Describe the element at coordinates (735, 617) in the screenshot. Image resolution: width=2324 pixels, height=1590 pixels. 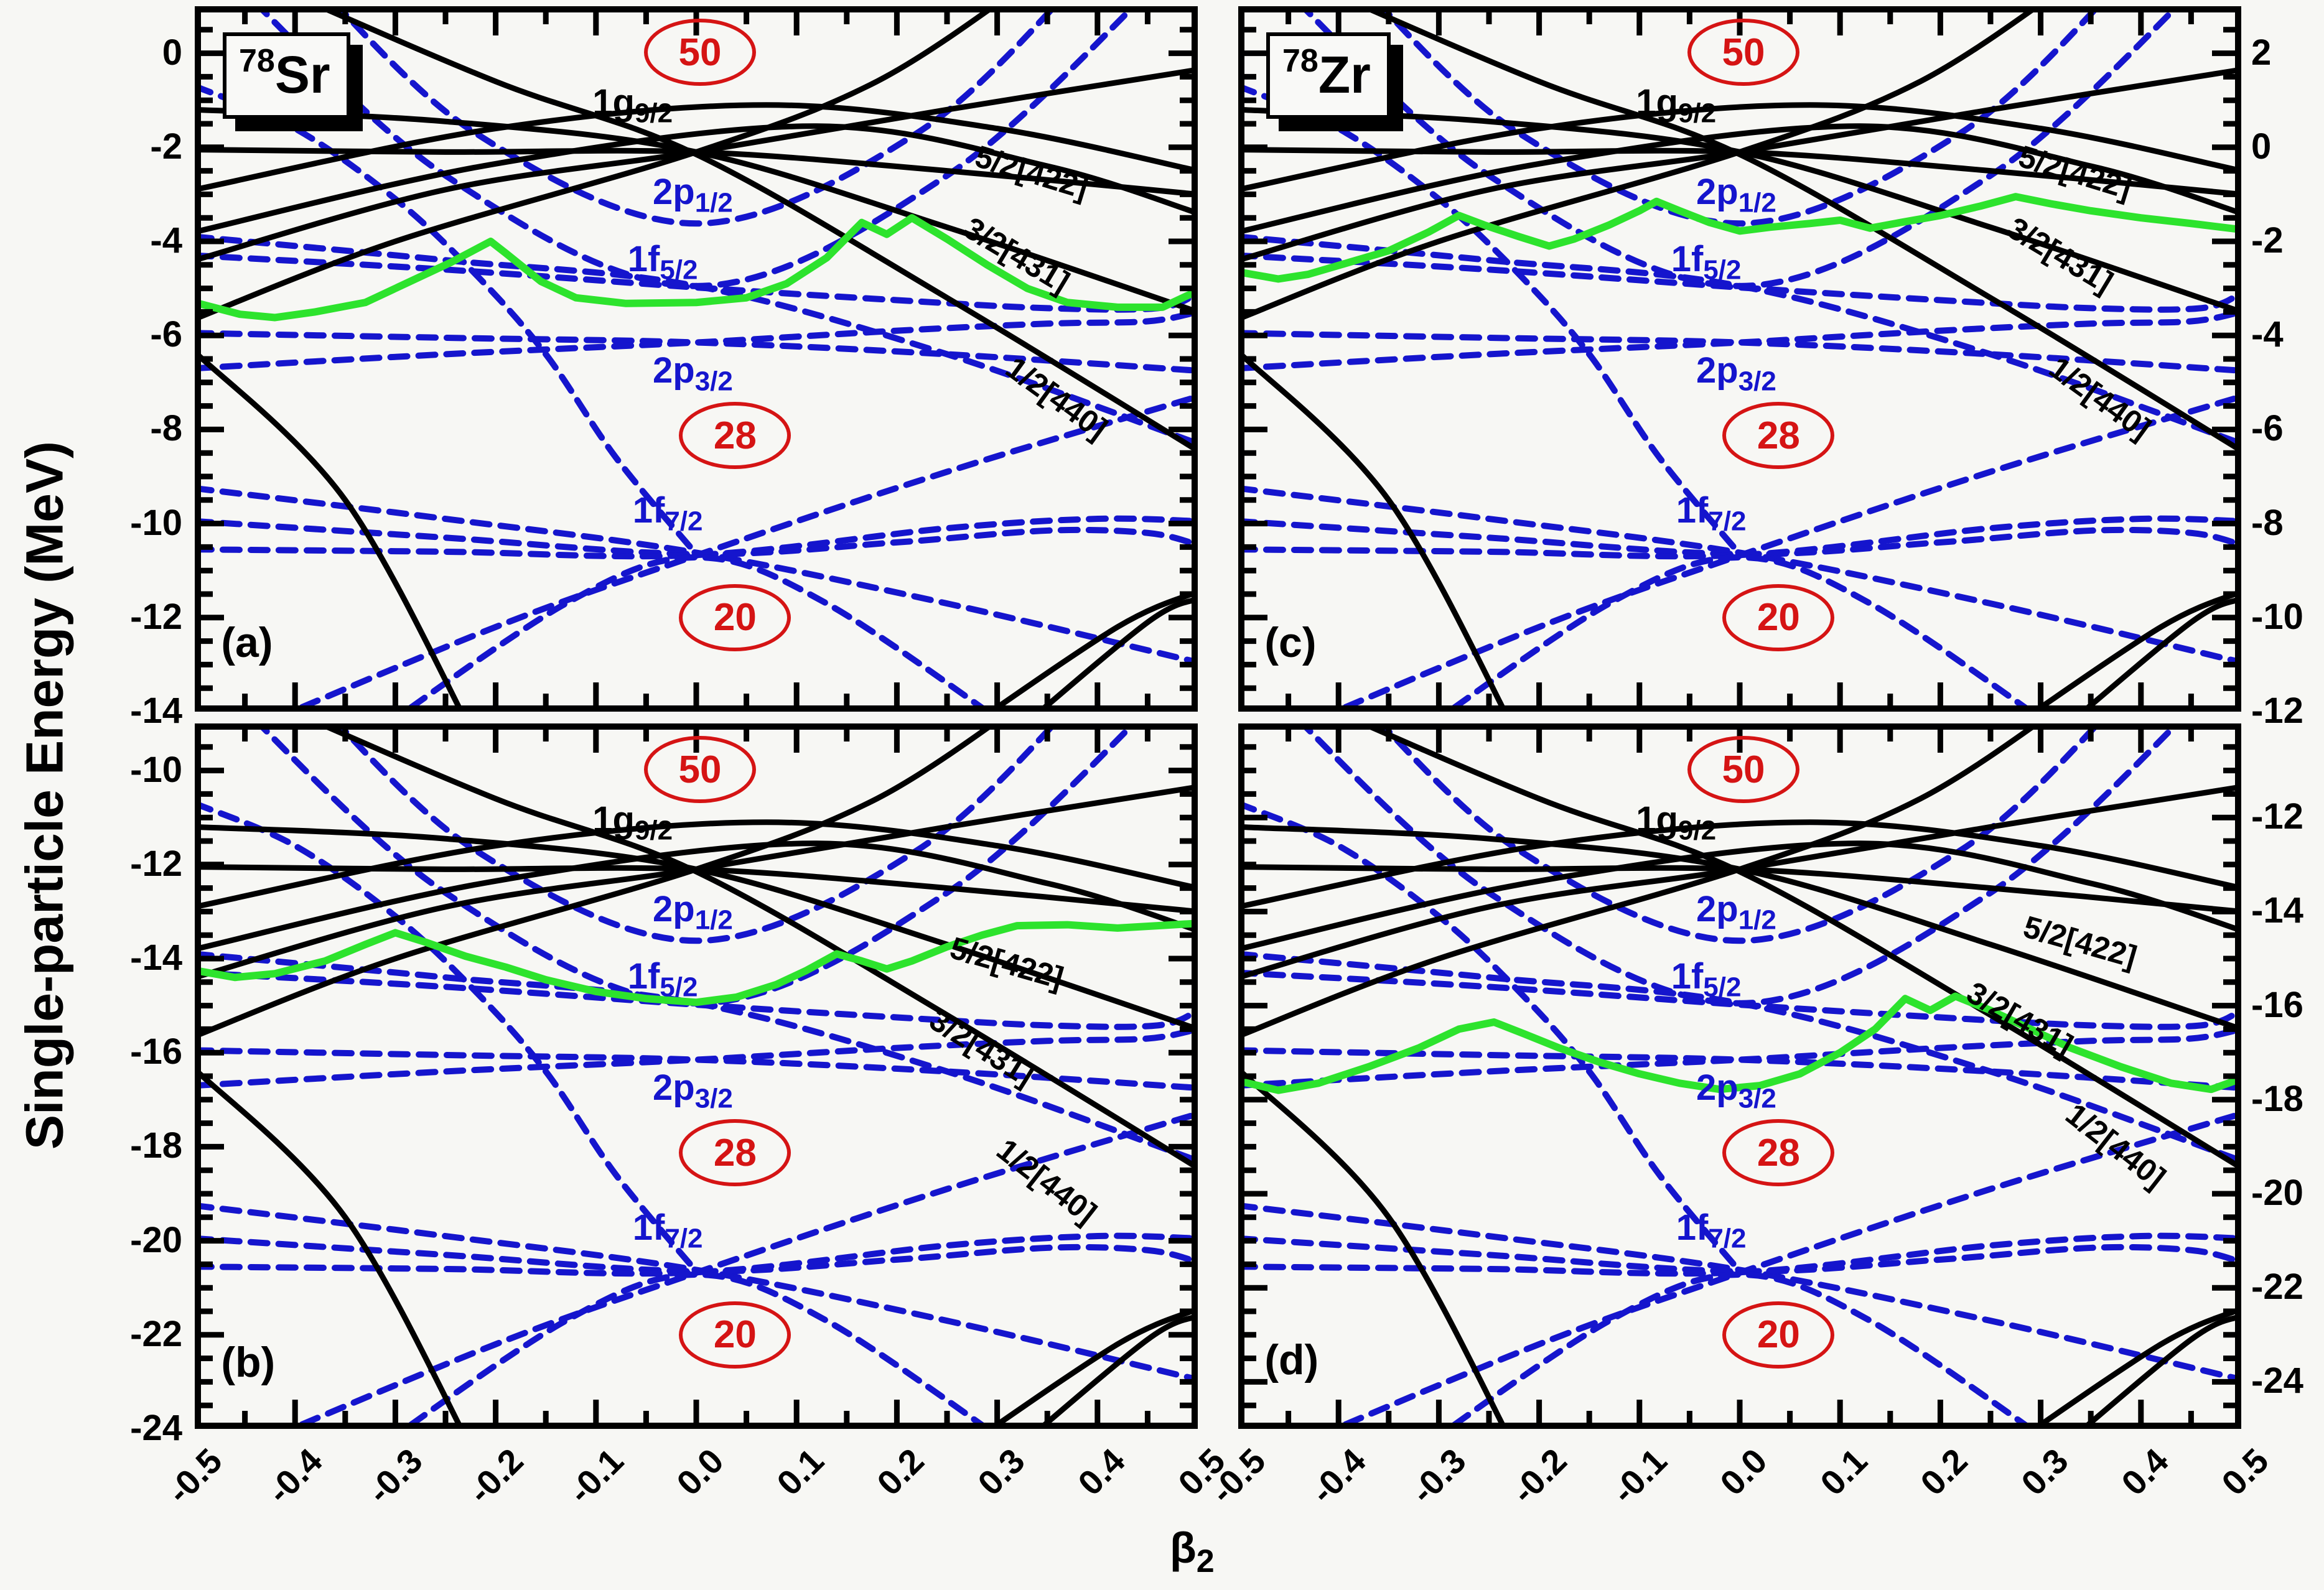
I see `magic-number-20-a: 20` at that location.